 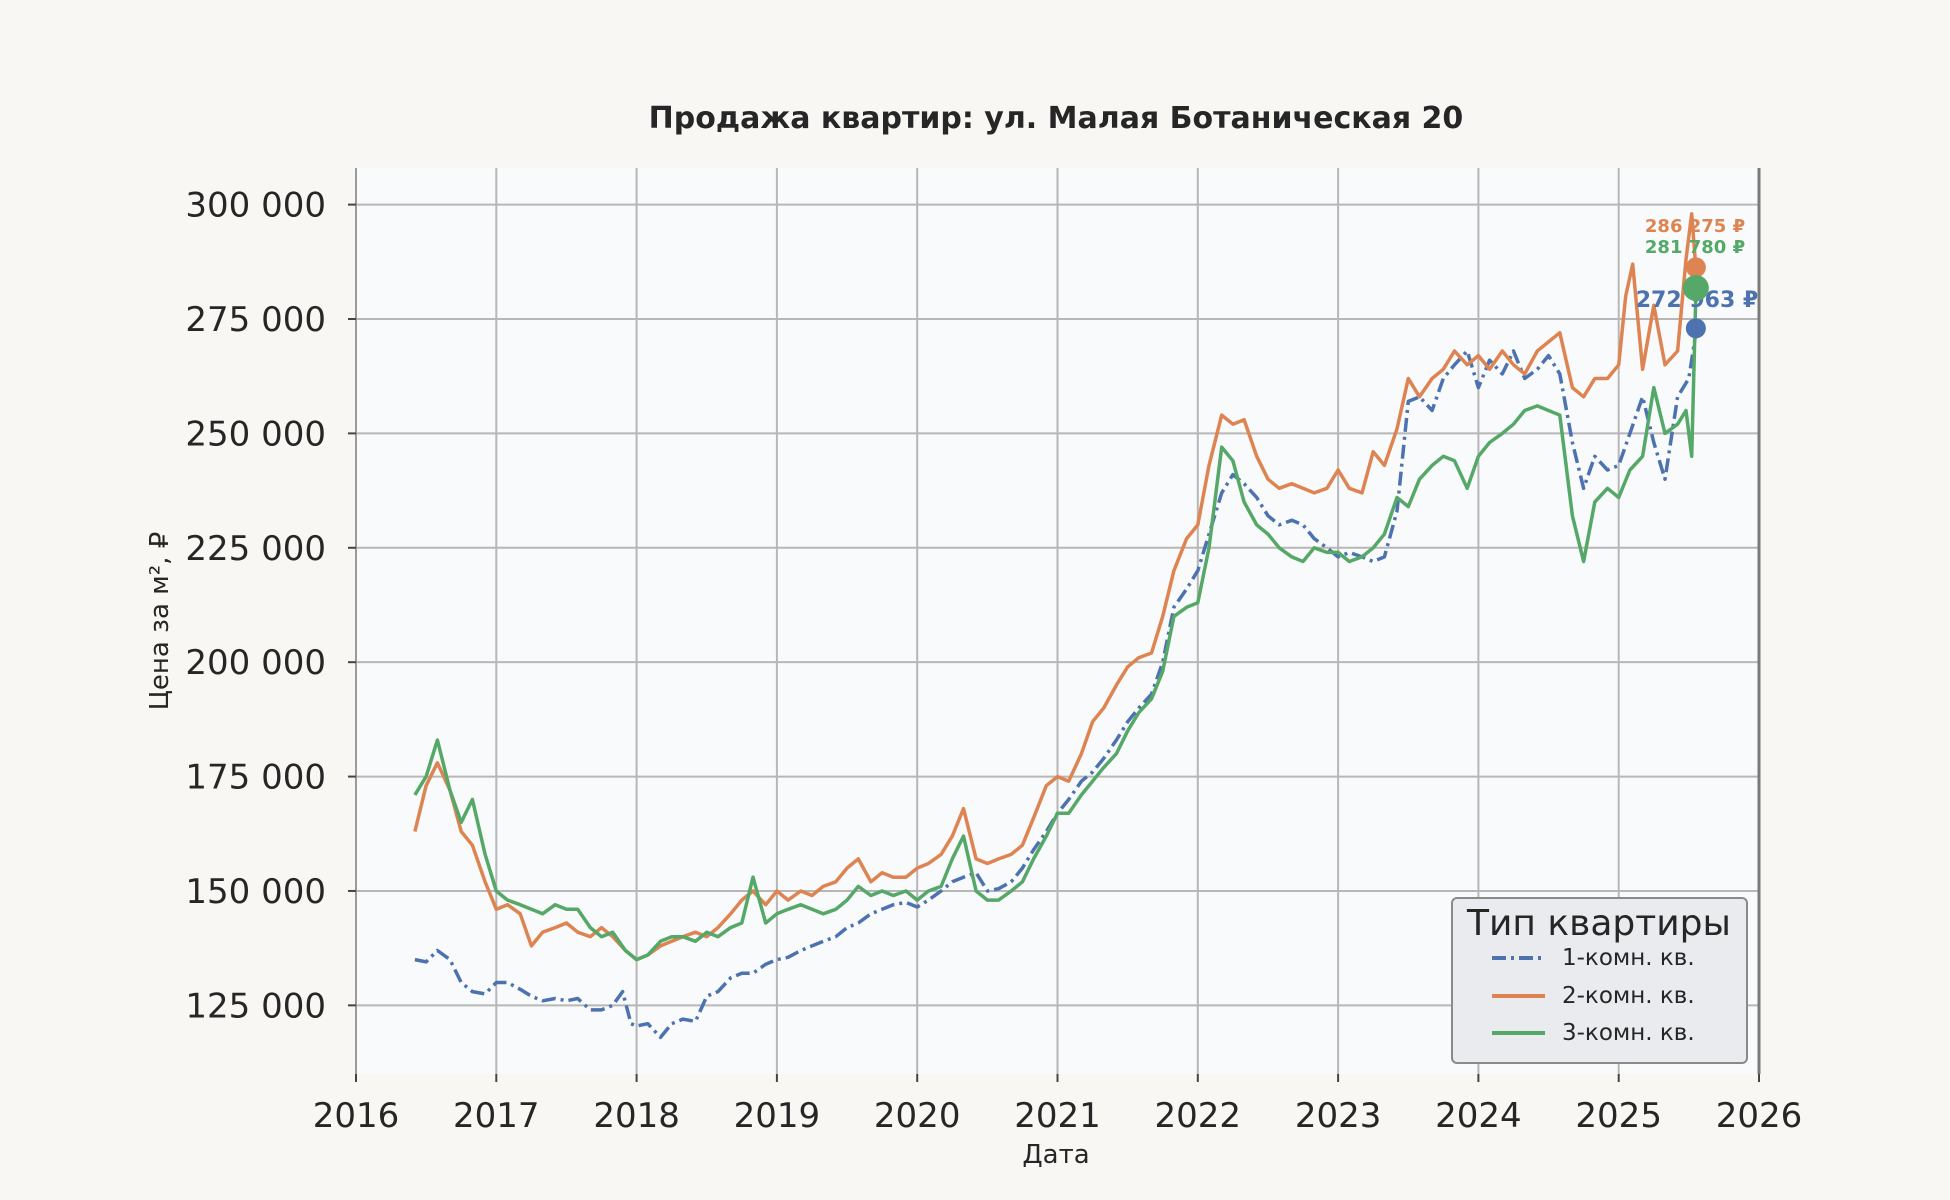 What do you see at coordinates (1598, 923) in the screenshot?
I see `legend-title: Тип квартиры` at bounding box center [1598, 923].